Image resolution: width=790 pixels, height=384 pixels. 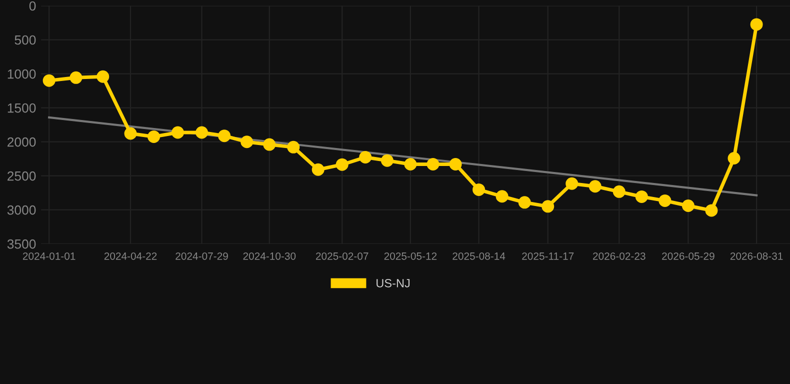 What do you see at coordinates (22, 142) in the screenshot?
I see `y-tick-label: 2000` at bounding box center [22, 142].